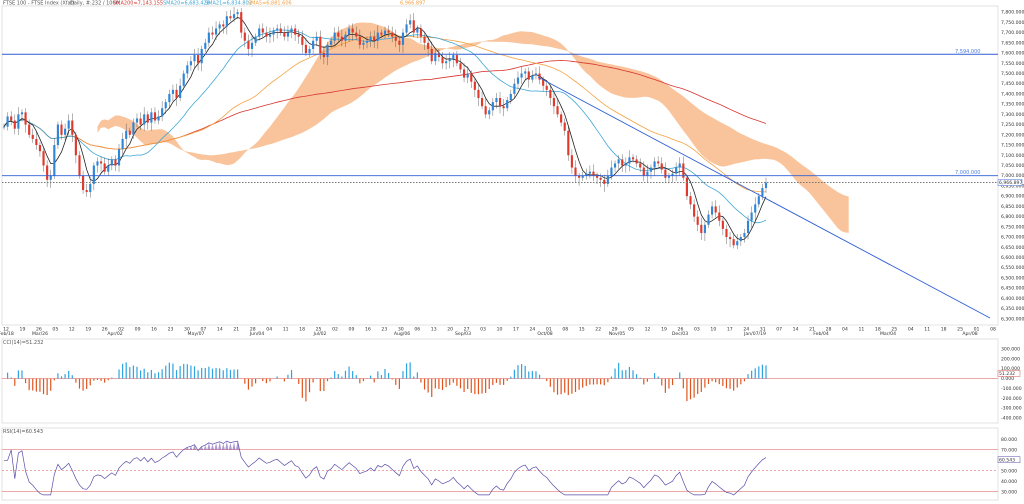 The height and width of the screenshot is (504, 1024). I want to click on x-month-label: Nov/05, so click(617, 334).